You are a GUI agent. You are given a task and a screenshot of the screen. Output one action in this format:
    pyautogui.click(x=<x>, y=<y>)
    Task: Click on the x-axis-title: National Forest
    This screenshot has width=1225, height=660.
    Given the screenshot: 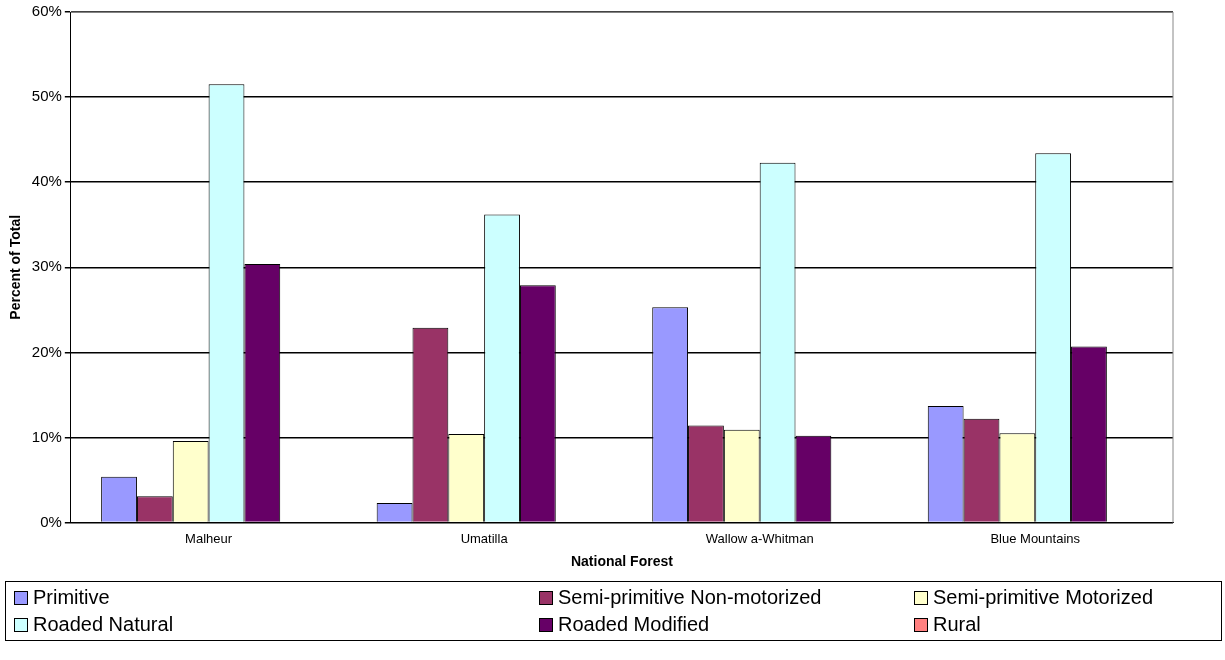 What is the action you would take?
    pyautogui.click(x=622, y=561)
    